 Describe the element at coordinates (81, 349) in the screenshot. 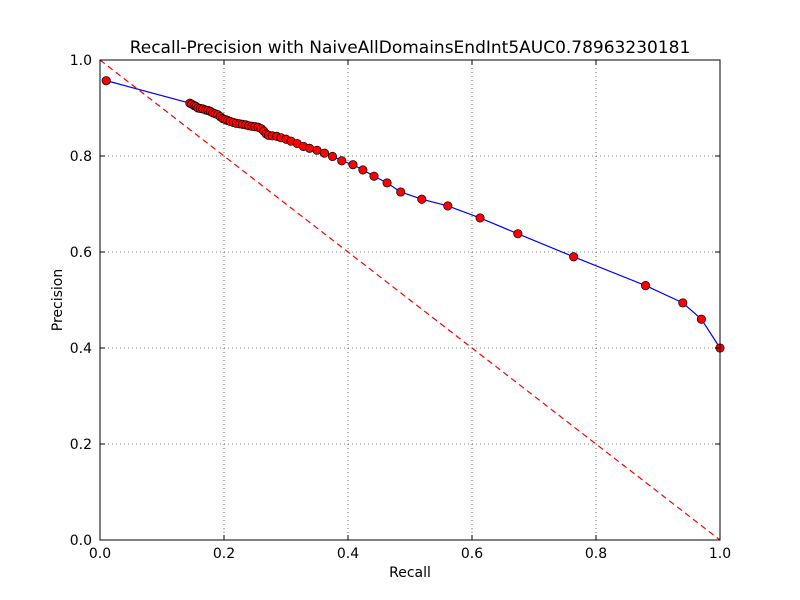

I see `y-tick-label: 0.4` at that location.